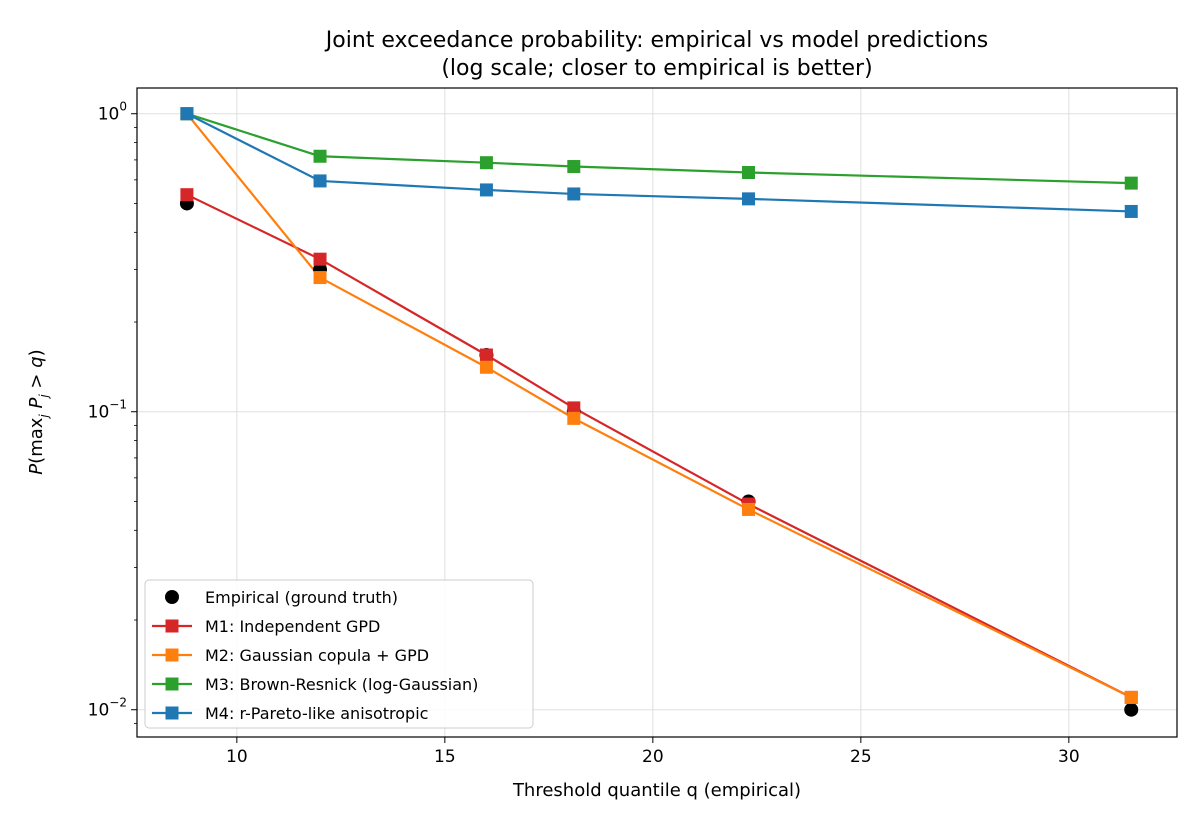 Image resolution: width=1200 pixels, height=825 pixels. What do you see at coordinates (653, 757) in the screenshot?
I see `x-tick-label: 20` at bounding box center [653, 757].